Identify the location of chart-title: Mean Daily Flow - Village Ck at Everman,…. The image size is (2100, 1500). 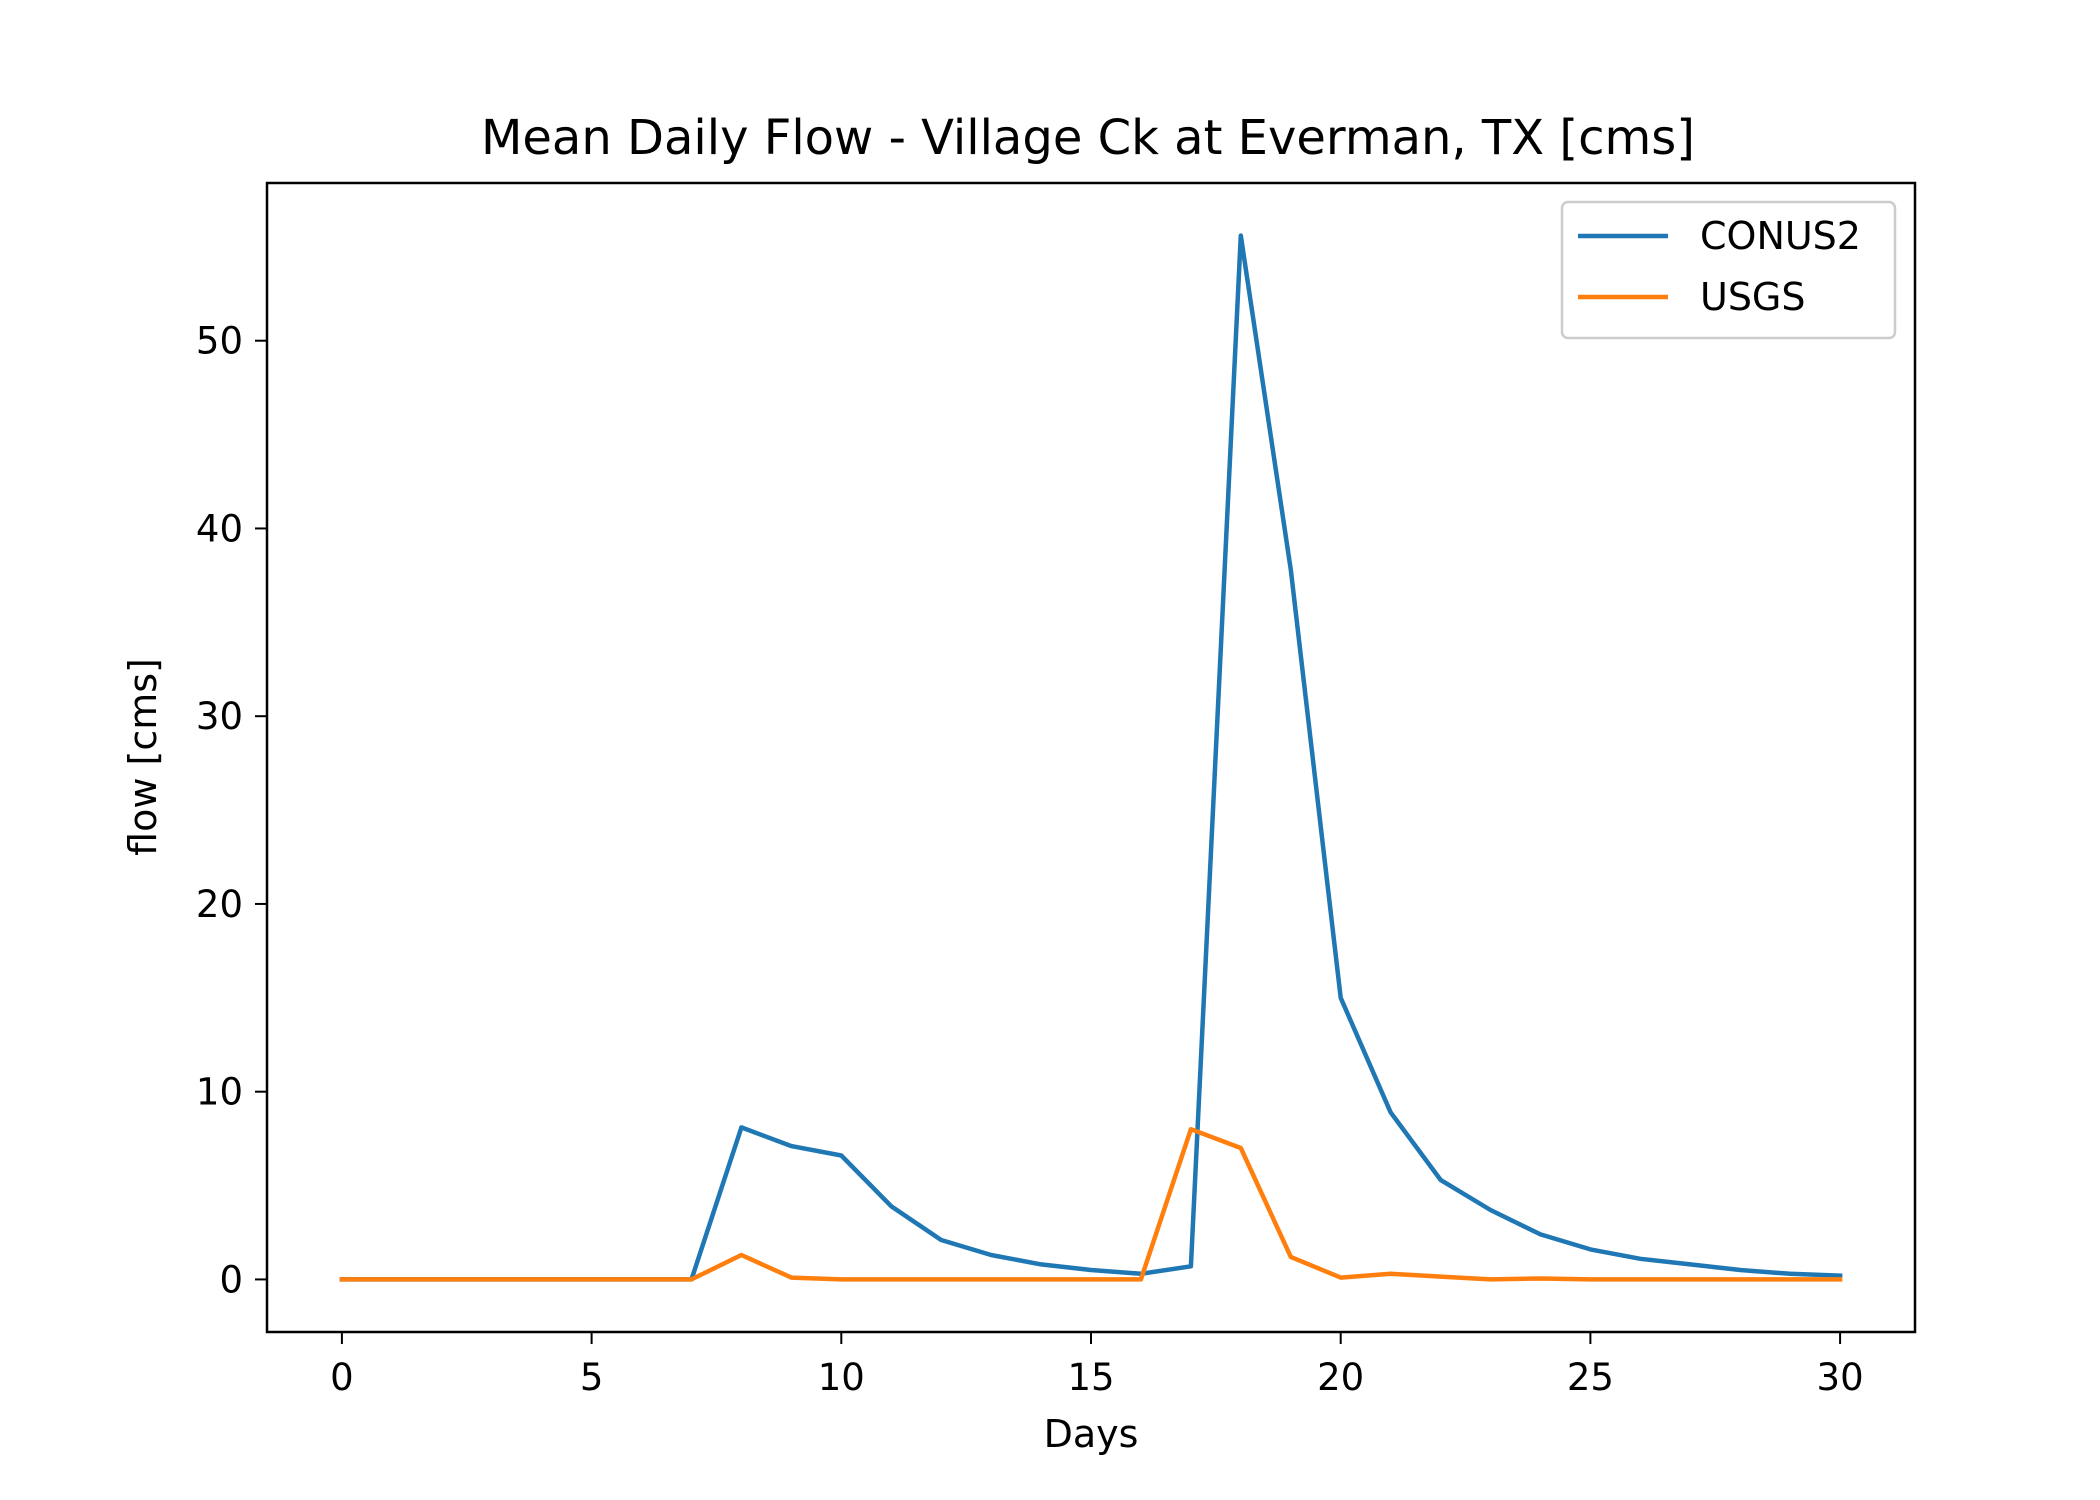
(1088, 138).